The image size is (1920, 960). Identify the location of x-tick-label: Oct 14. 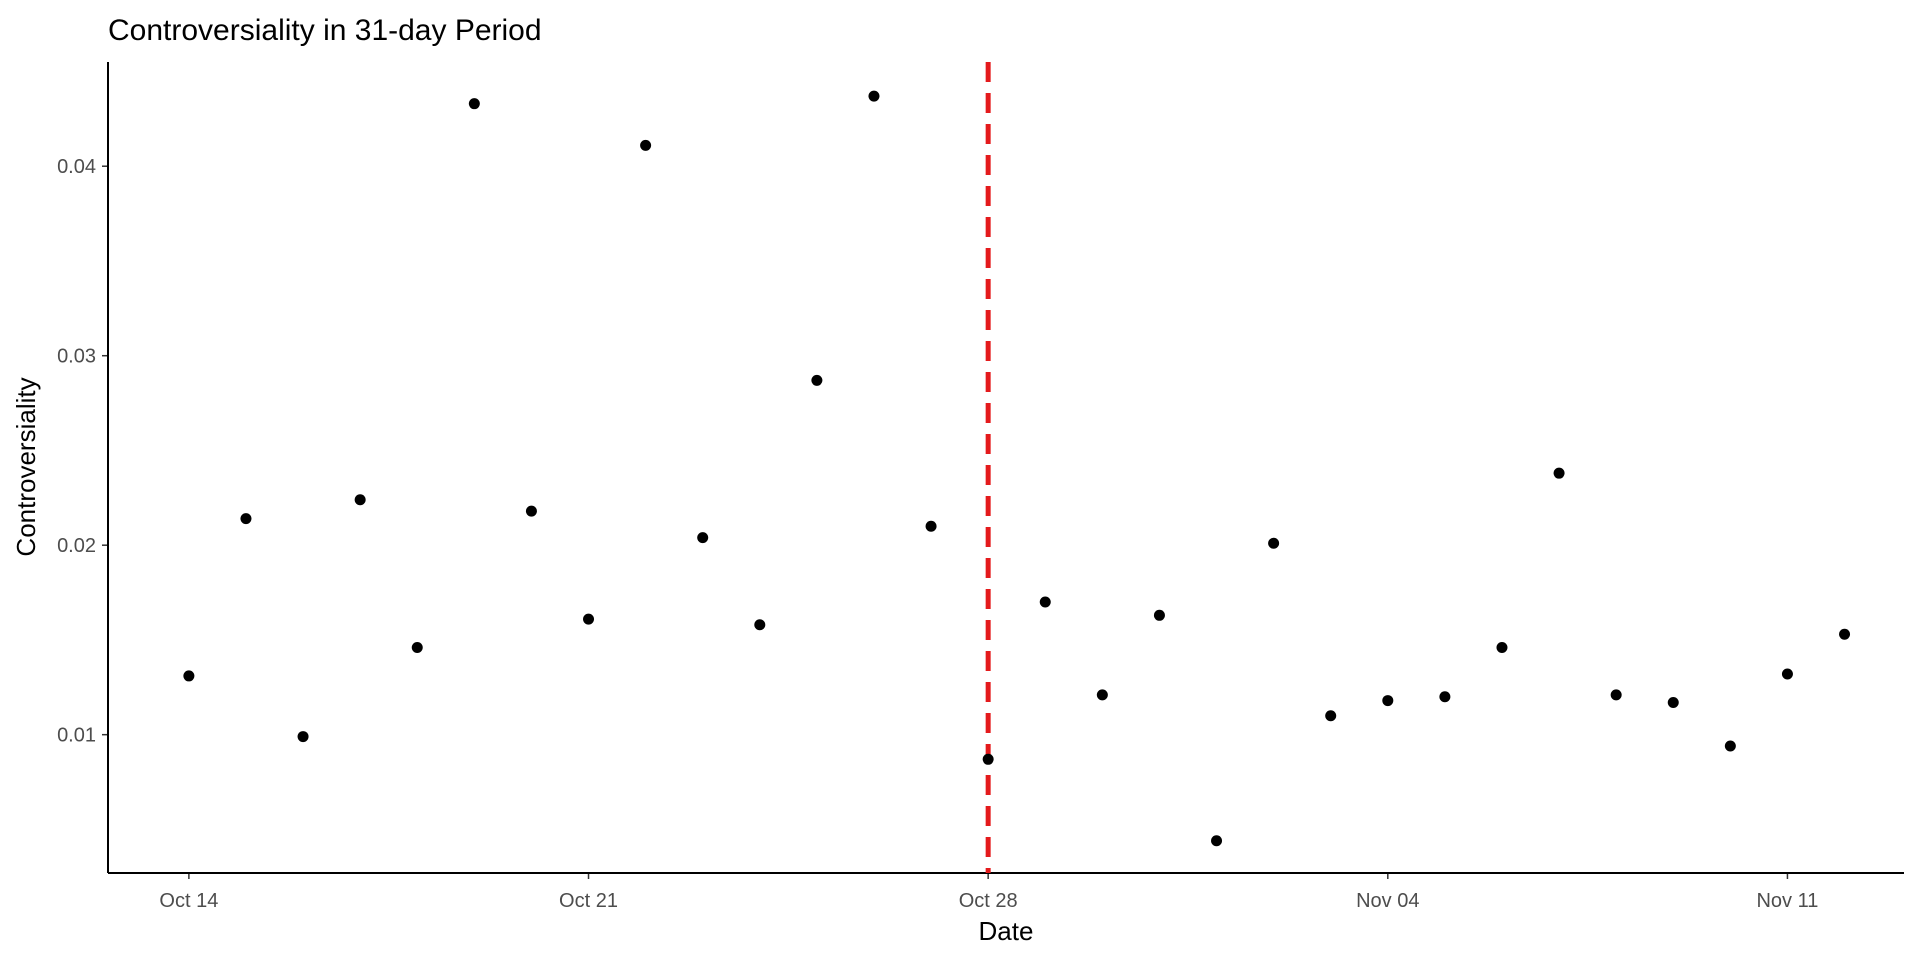
(188, 901).